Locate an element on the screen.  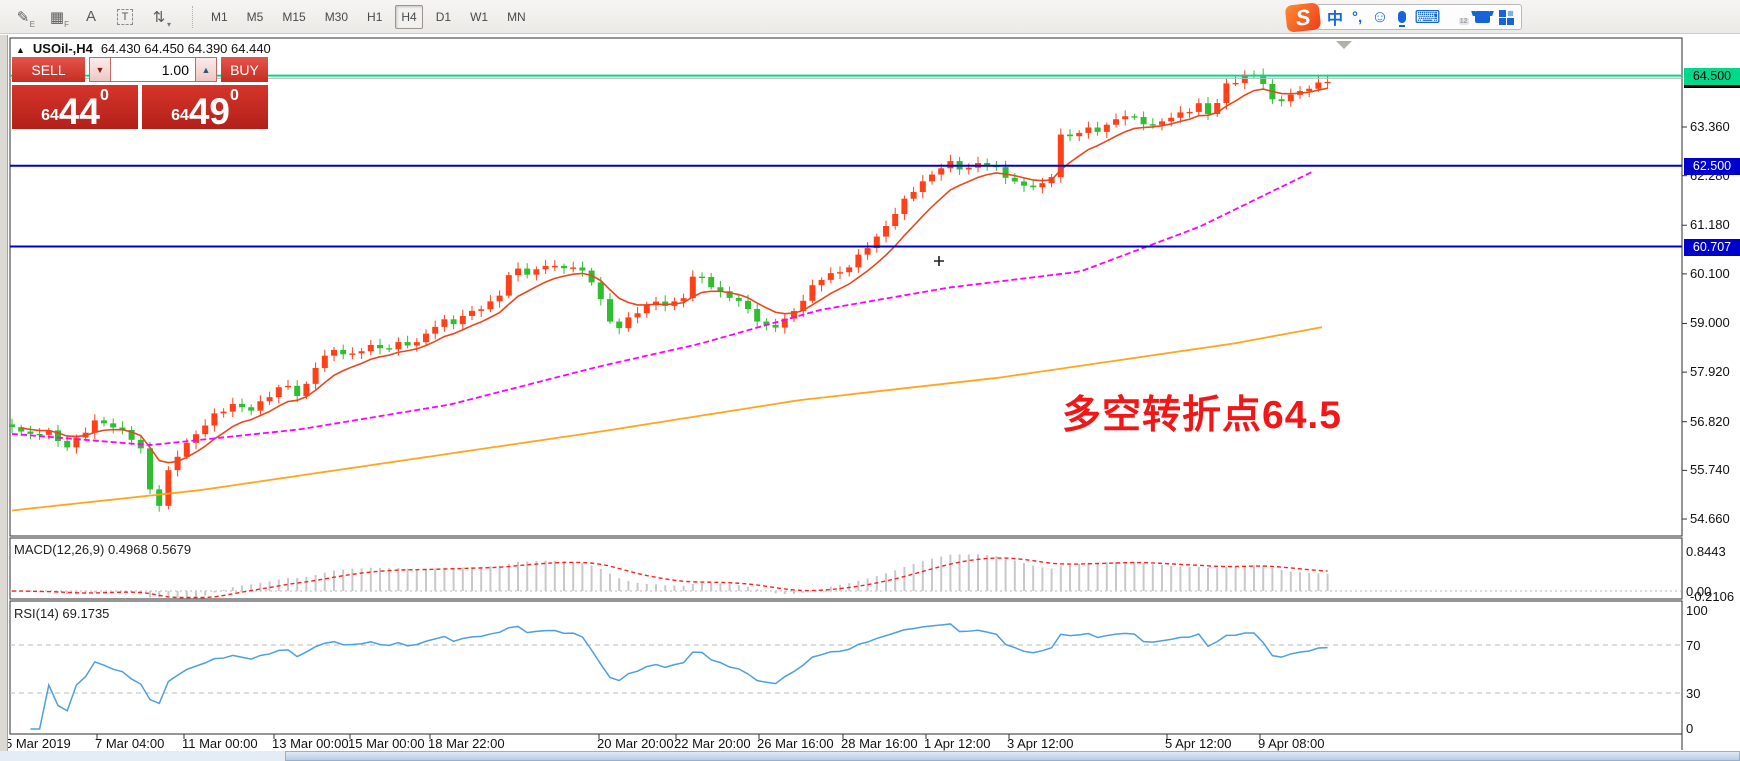
rsi-axis-0: 0 is located at coordinates (1690, 728).